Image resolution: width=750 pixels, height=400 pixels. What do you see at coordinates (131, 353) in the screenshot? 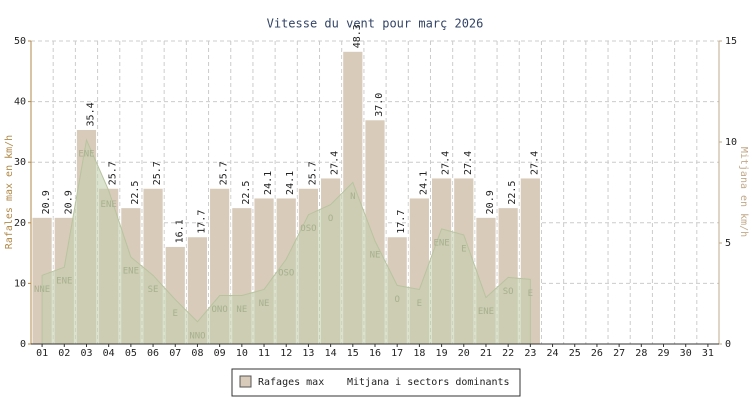
I see `x-tick-label: 05` at bounding box center [131, 353].